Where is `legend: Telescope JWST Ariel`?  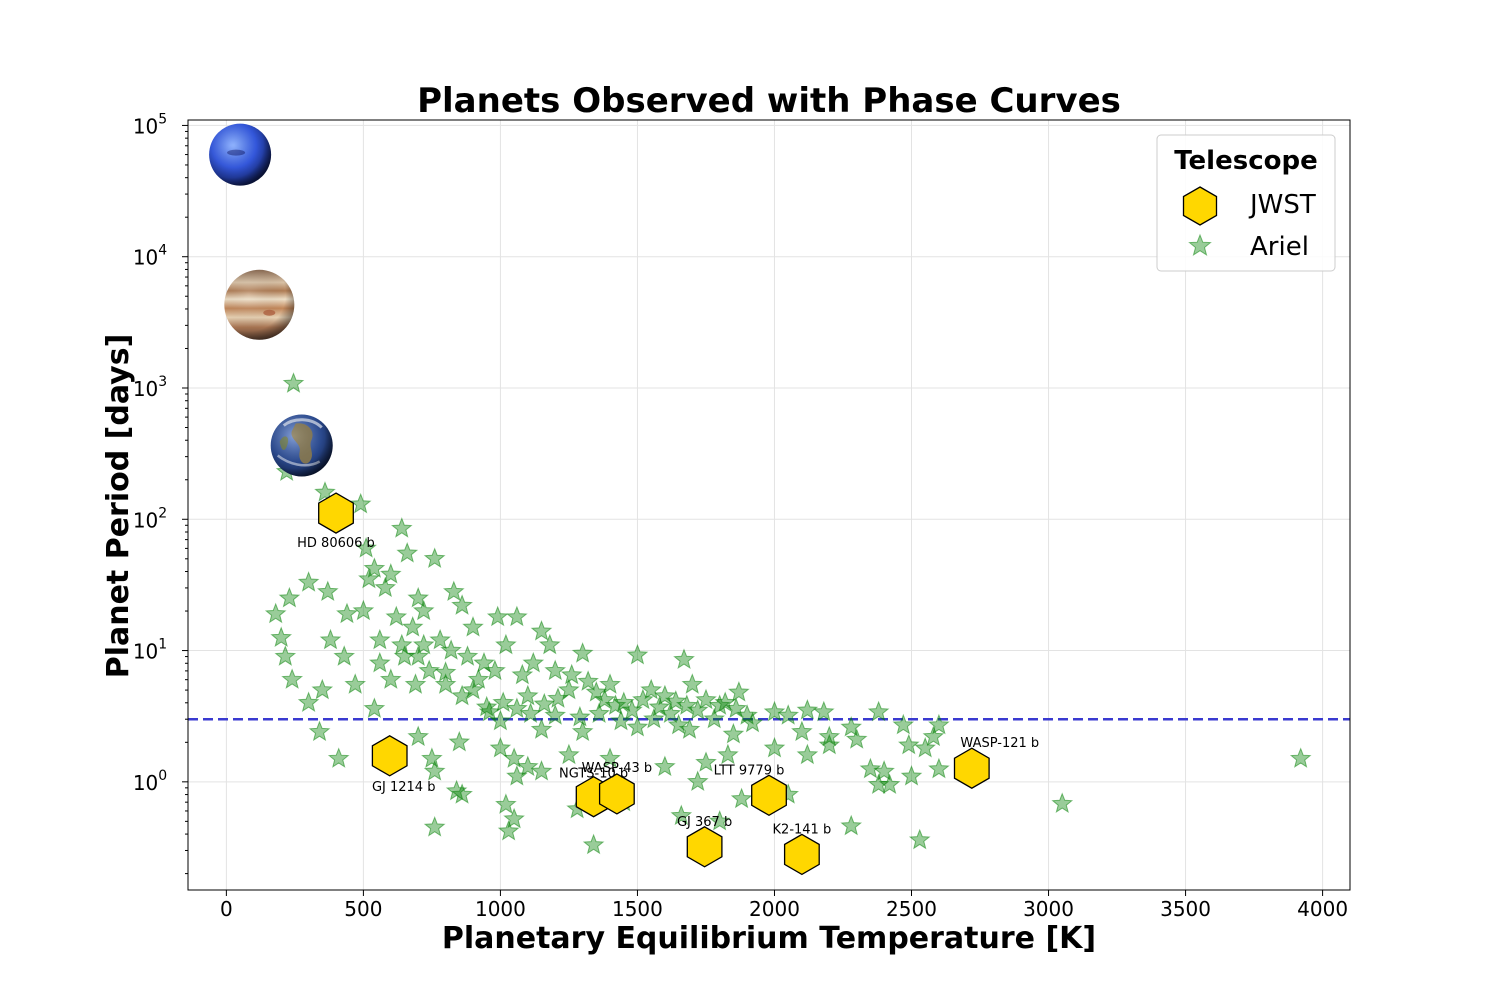 legend: Telescope JWST Ariel is located at coordinates (1246, 203).